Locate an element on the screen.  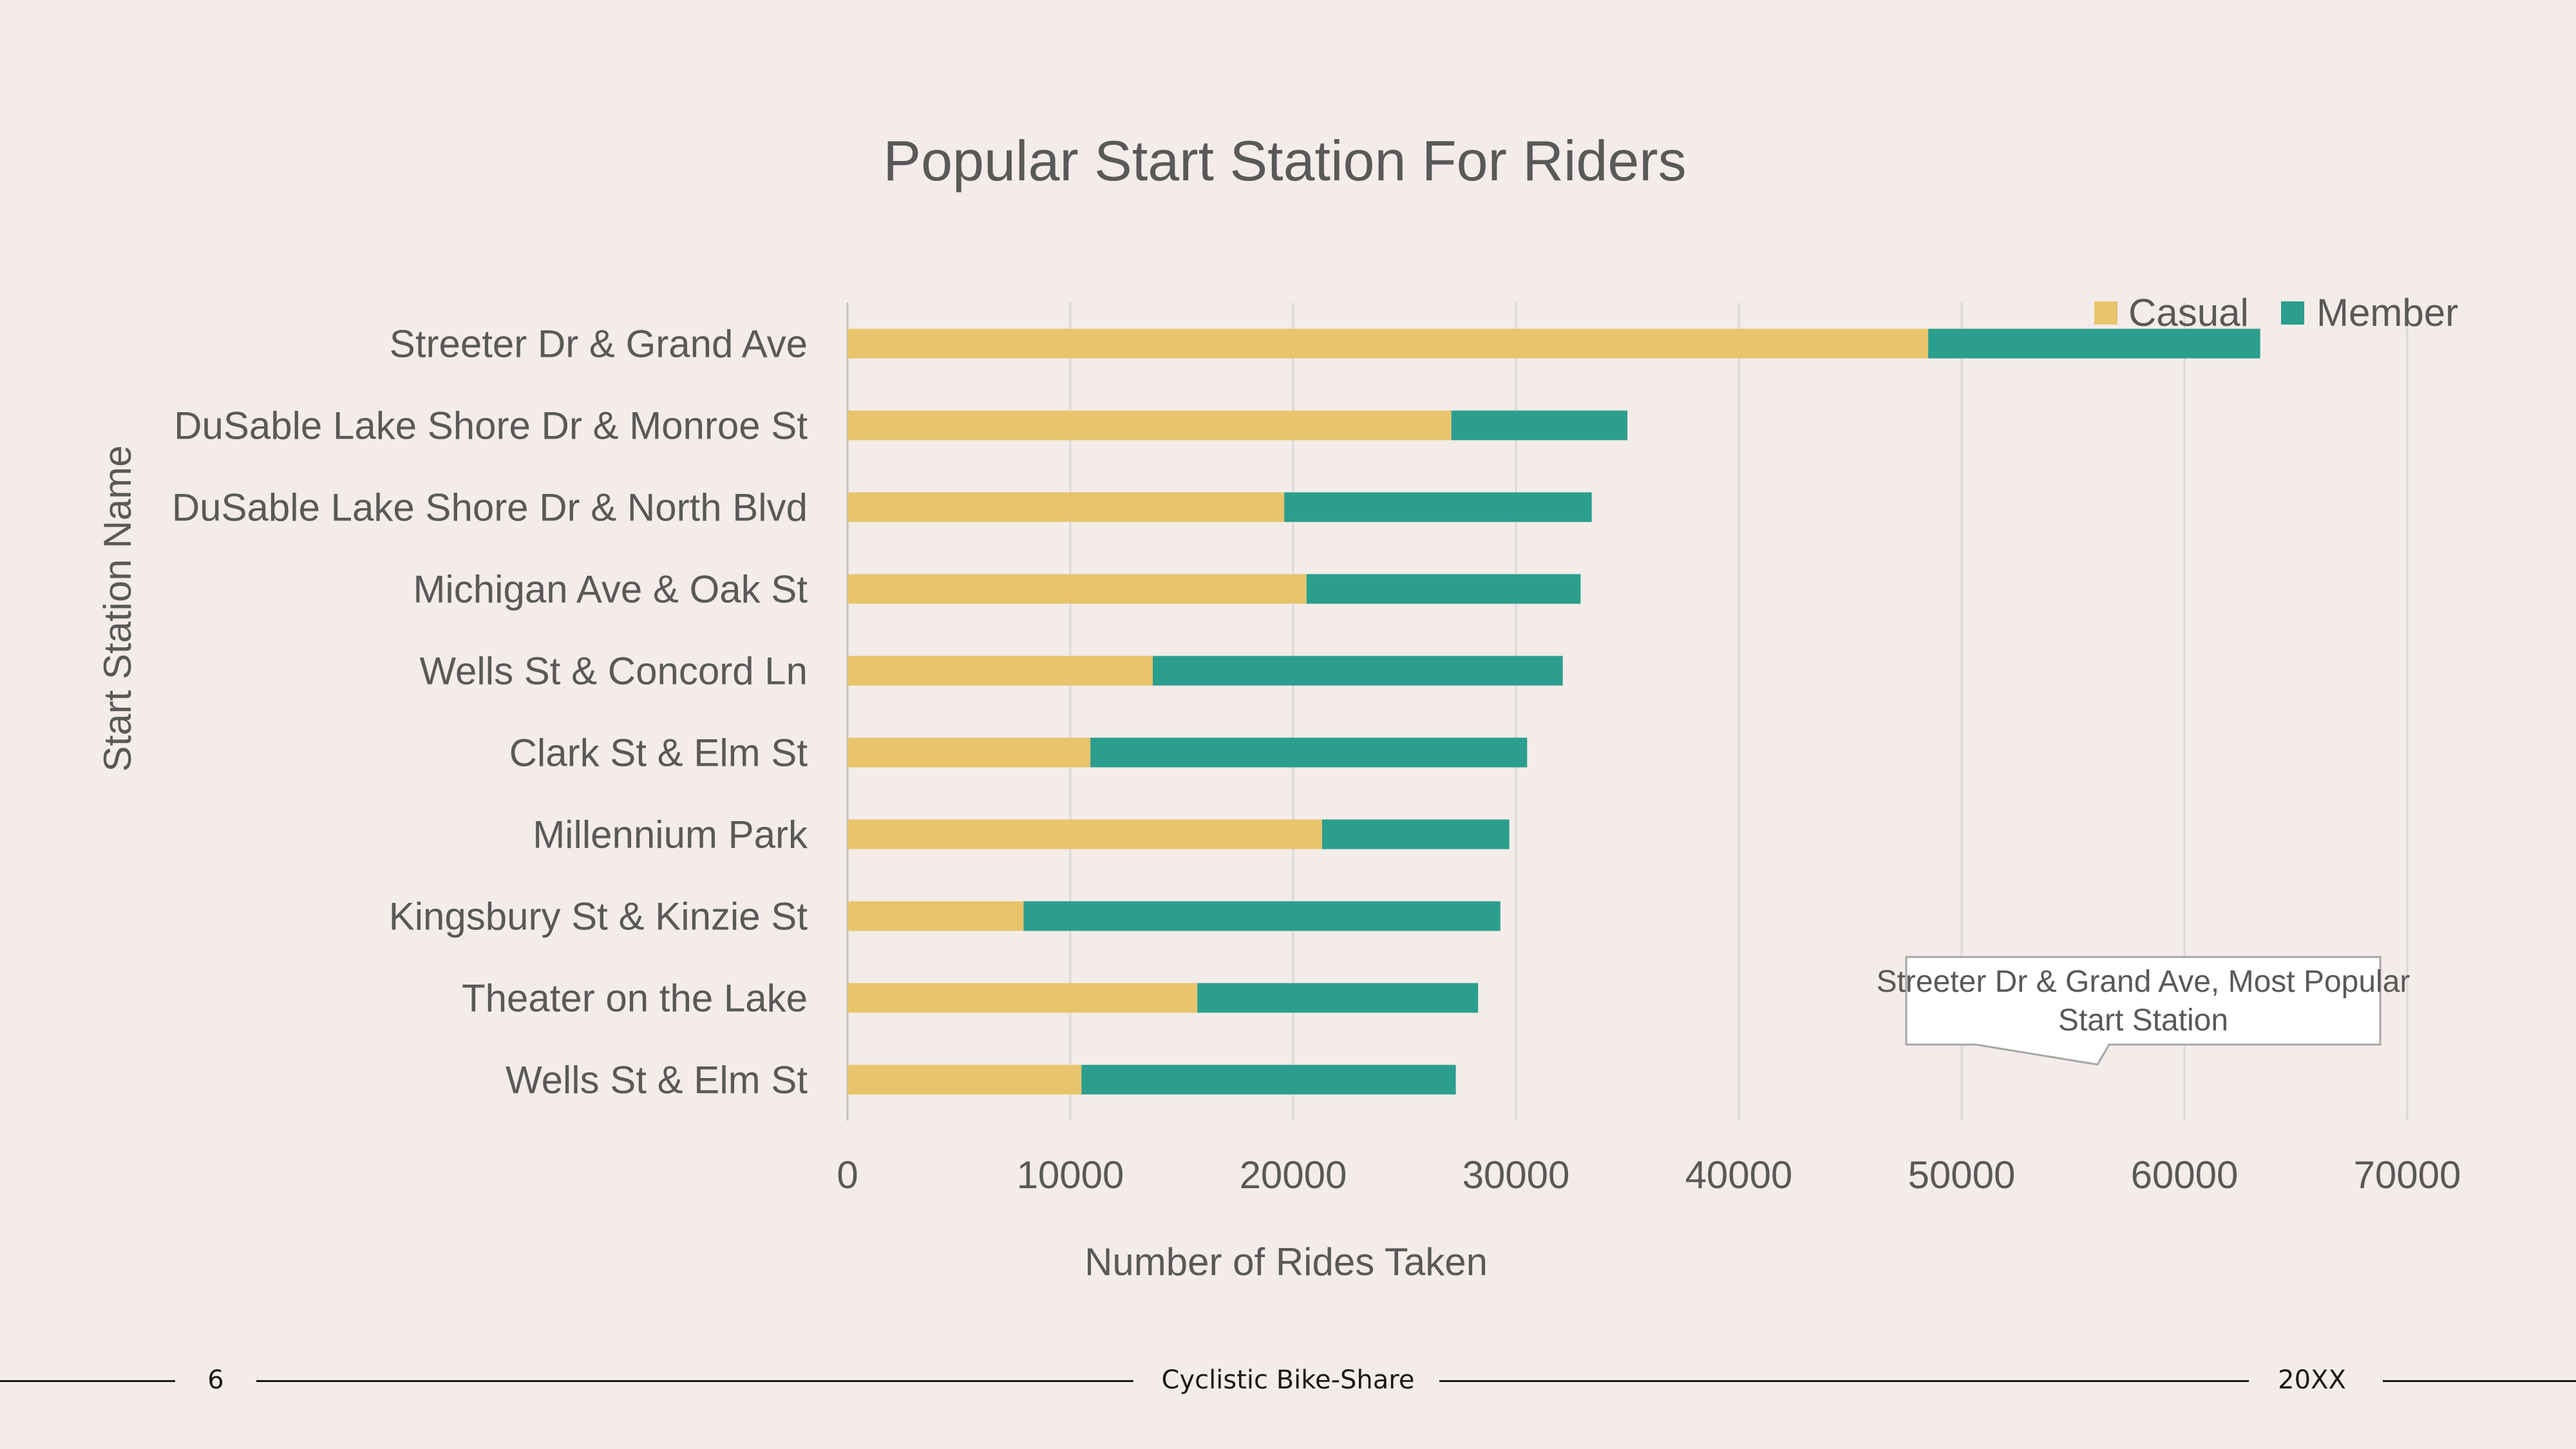
y-tick-label: Michigan Ave & Oak St is located at coordinates (610, 589).